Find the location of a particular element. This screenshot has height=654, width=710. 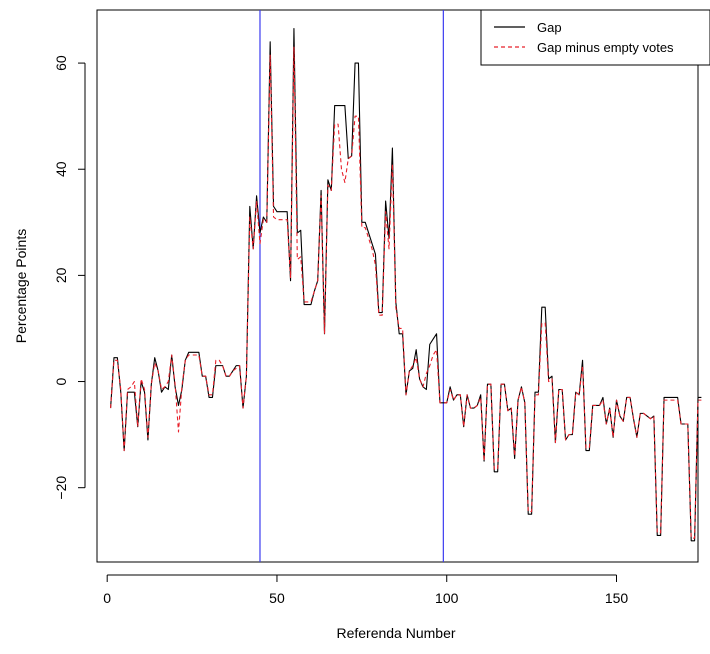

legend-box is located at coordinates (595, 37).